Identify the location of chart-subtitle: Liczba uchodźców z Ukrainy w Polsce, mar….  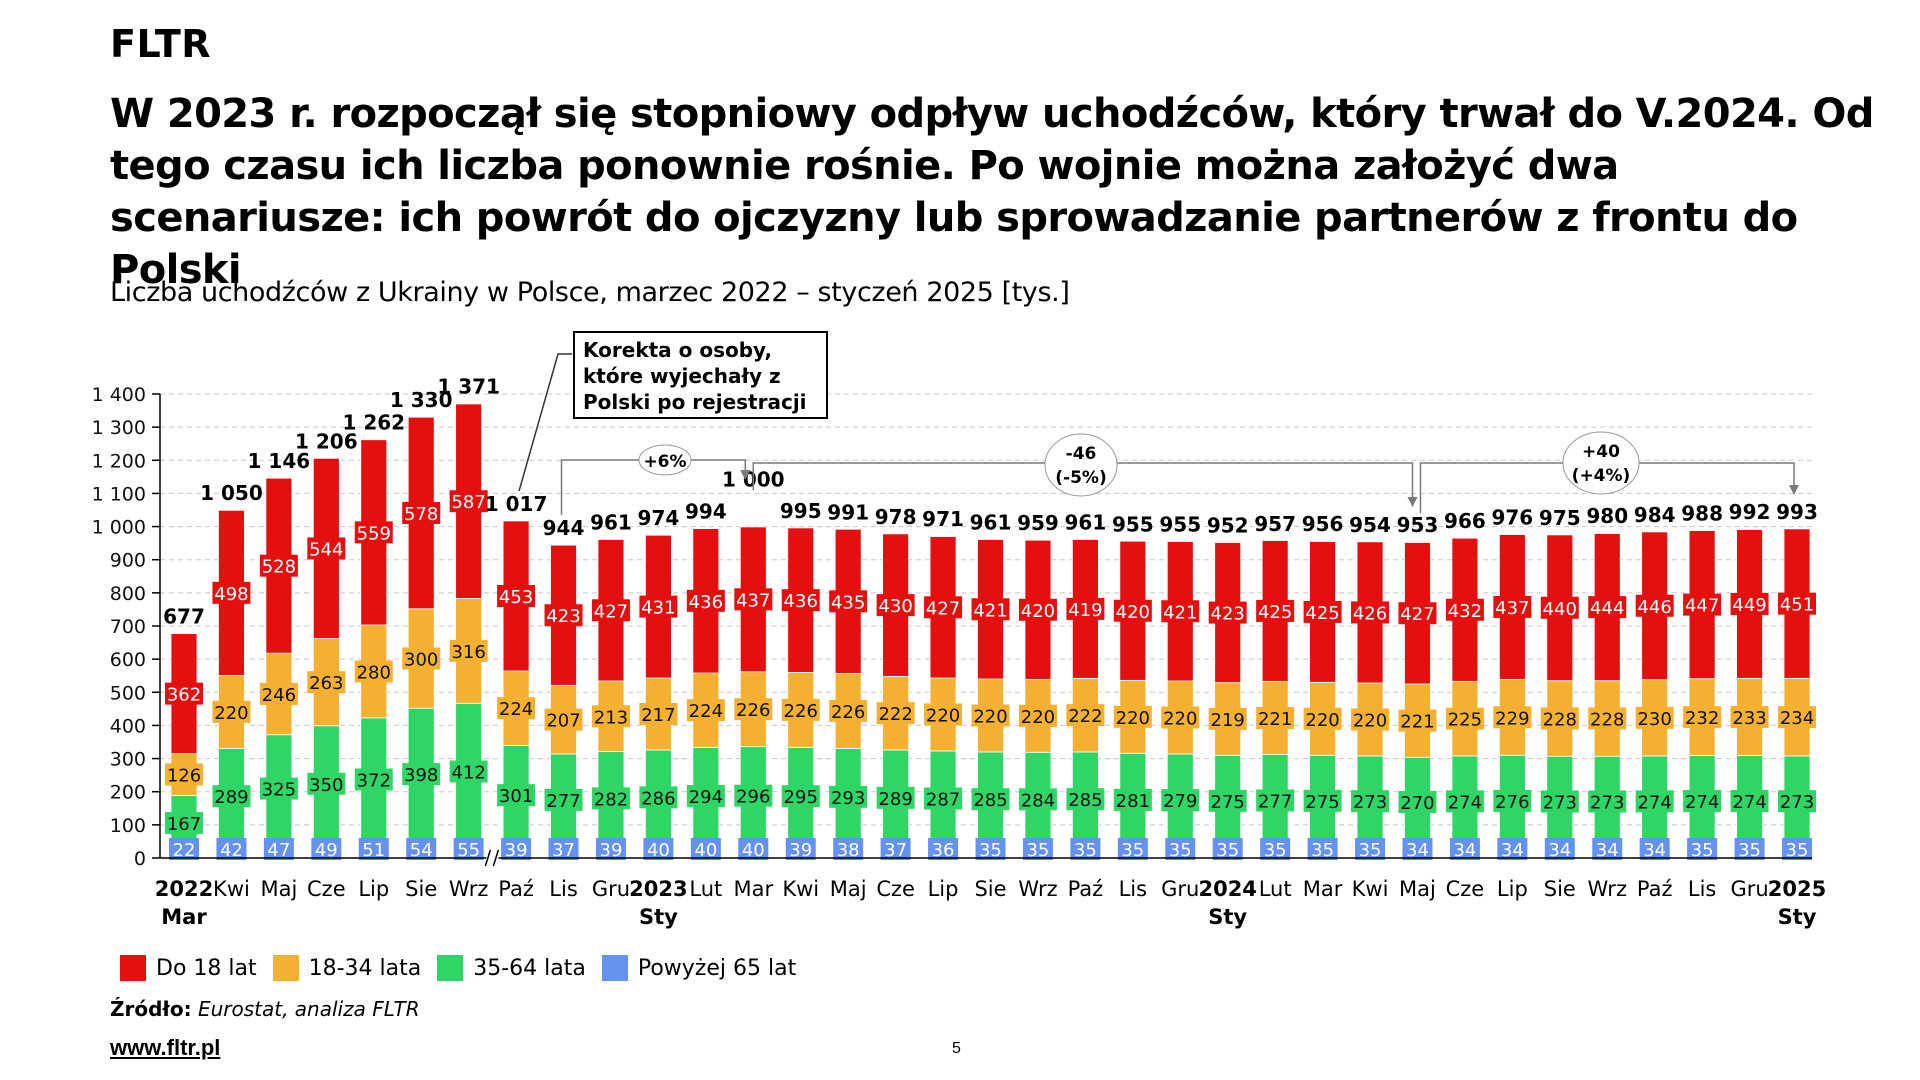
(590, 292).